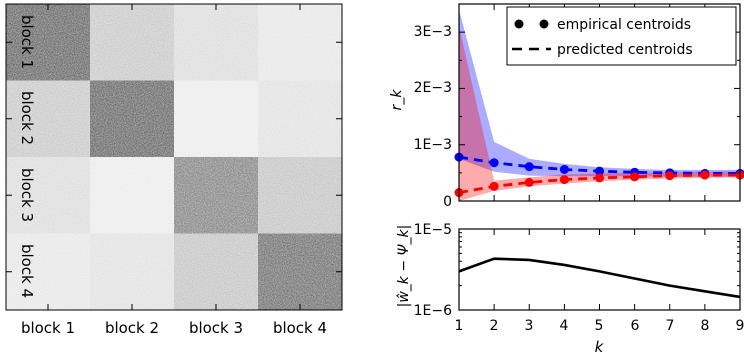  What do you see at coordinates (635, 326) in the screenshot?
I see `error-xtick-label: 6` at bounding box center [635, 326].